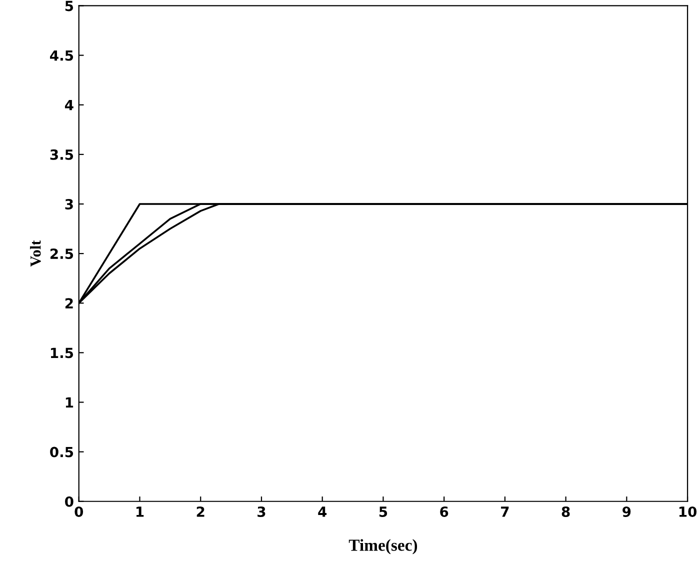 This screenshot has width=698, height=573. I want to click on x-tick-label: 4, so click(322, 511).